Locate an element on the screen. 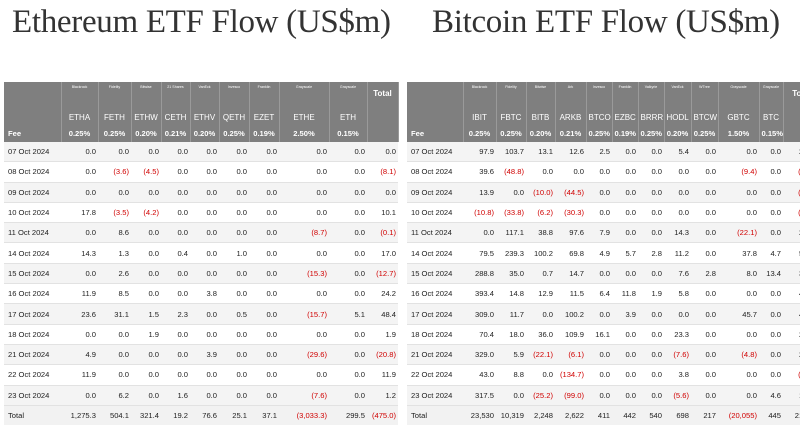 The height and width of the screenshot is (427, 800). ticker-symbol: FETH is located at coordinates (115, 117).